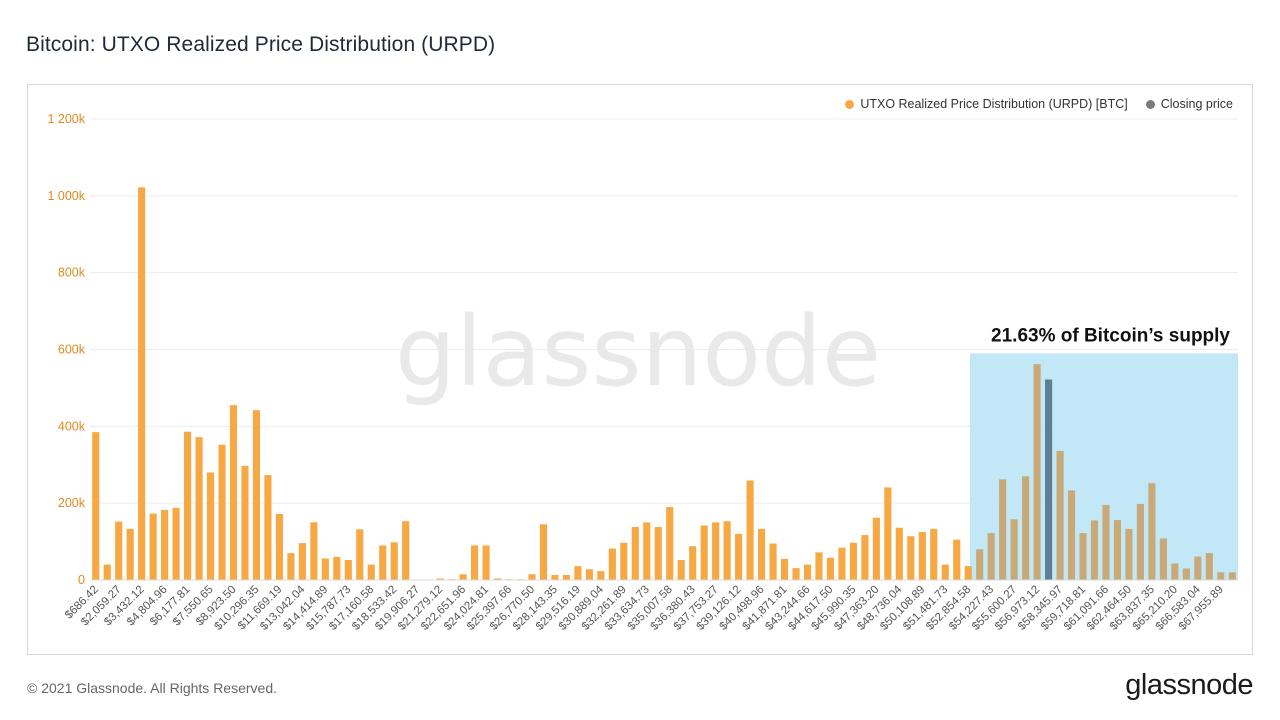 This screenshot has width=1280, height=720. I want to click on legend-item-closing-price: Closing price, so click(1189, 104).